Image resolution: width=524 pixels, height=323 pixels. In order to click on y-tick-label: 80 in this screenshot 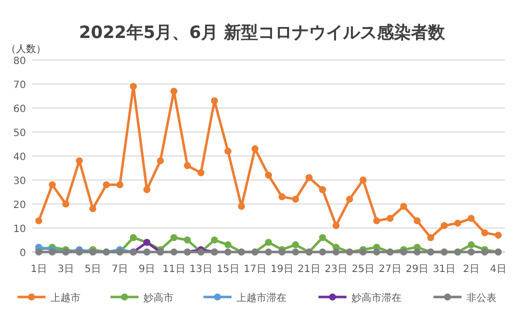, I will do `click(19, 61)`.